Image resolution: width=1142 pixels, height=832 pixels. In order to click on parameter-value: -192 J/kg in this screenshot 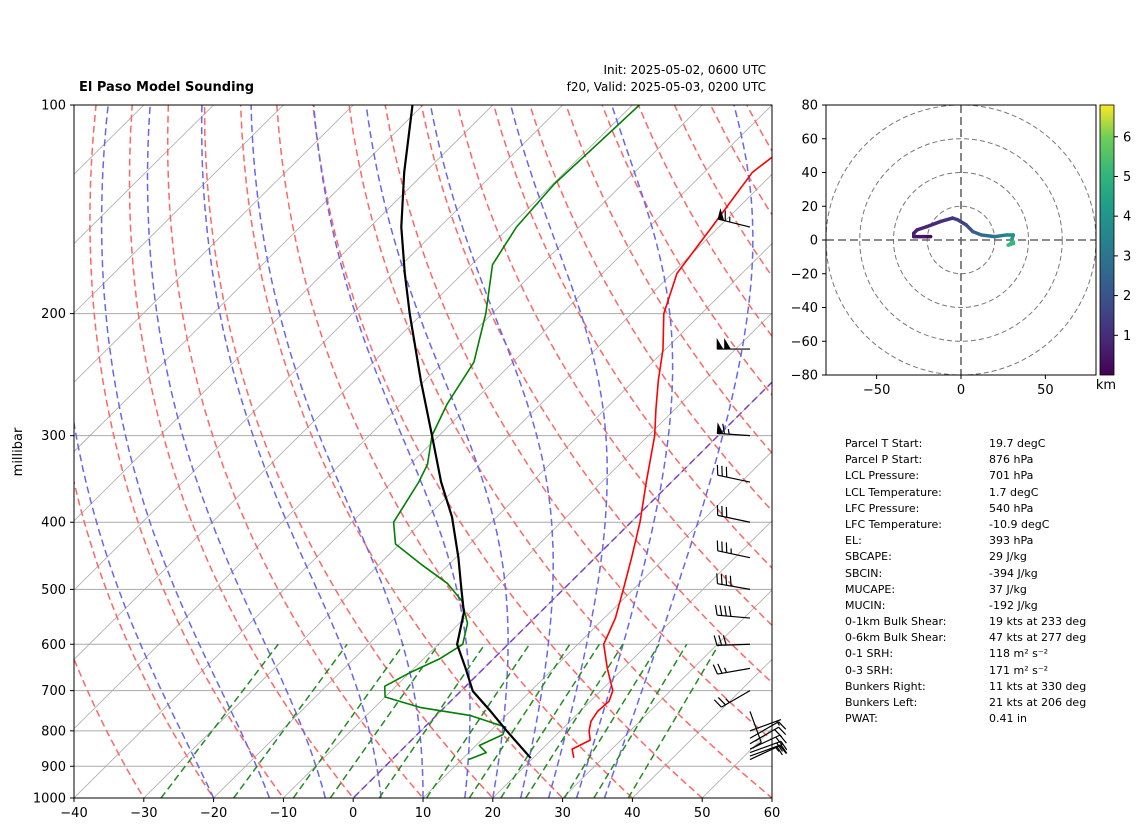, I will do `click(1013, 605)`.